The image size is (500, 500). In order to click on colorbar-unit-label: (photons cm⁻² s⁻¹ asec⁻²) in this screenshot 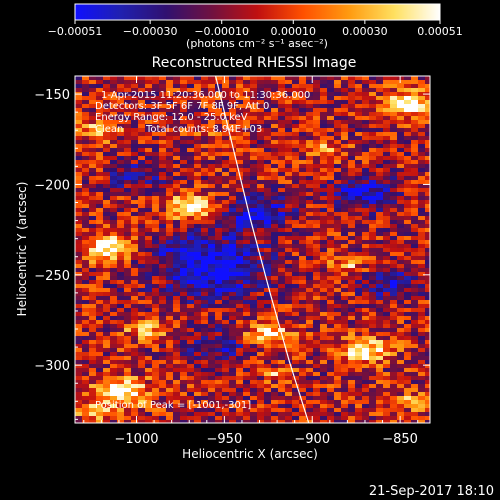, I will do `click(257, 43)`.